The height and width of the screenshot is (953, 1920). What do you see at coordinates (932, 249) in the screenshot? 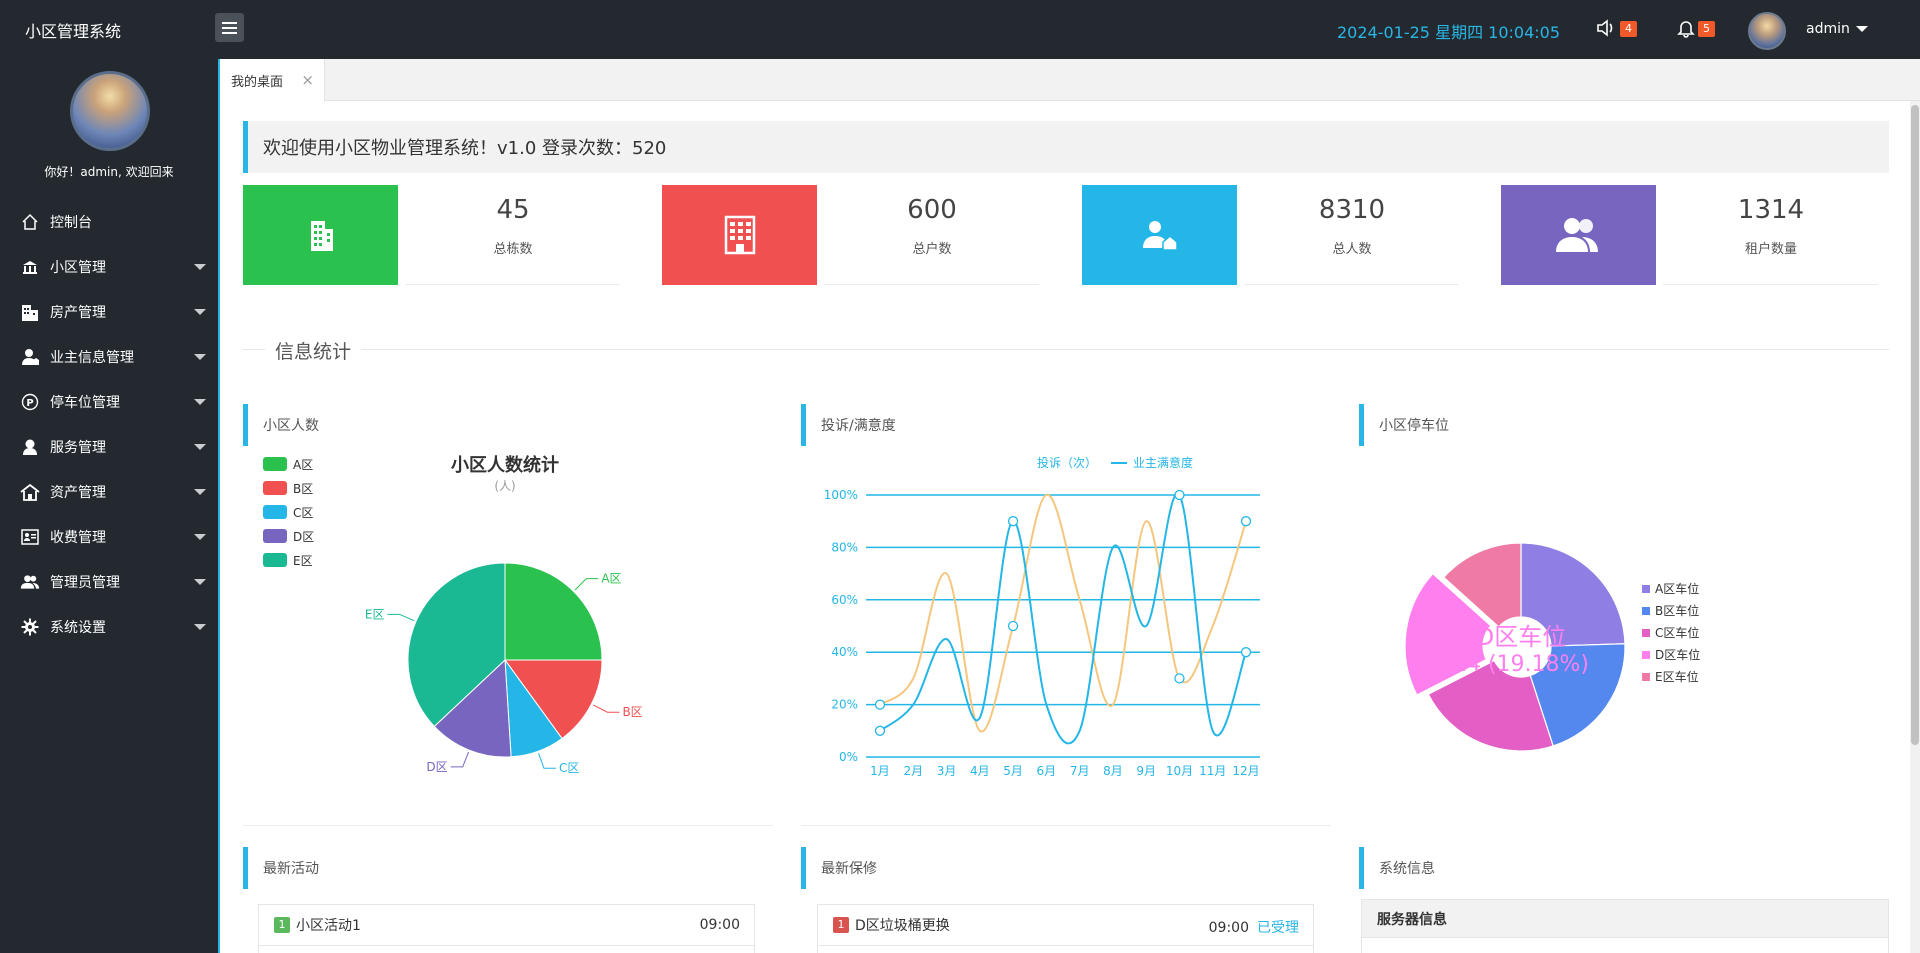
I see `stat-label: 总户数` at bounding box center [932, 249].